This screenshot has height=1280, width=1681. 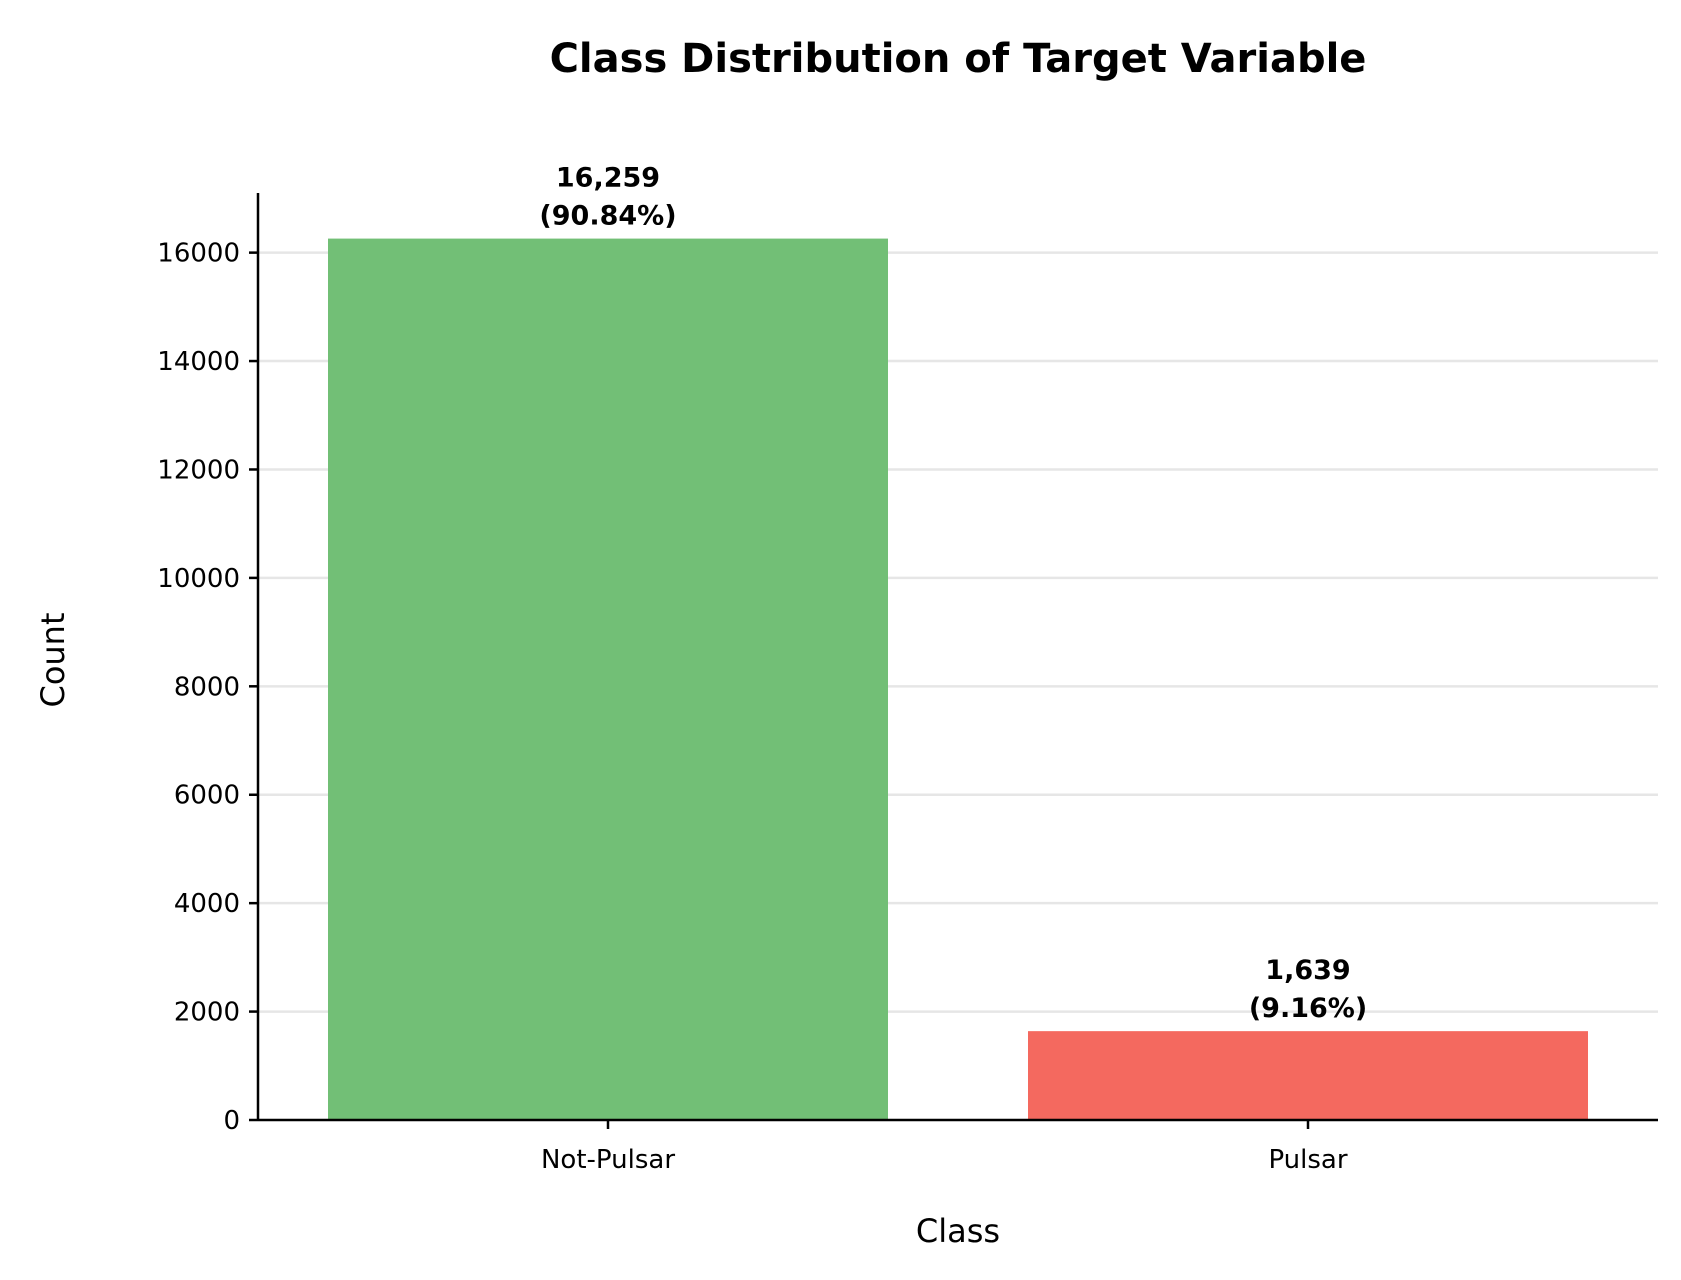 I want to click on y-tick-label: 0, so click(x=231, y=1121).